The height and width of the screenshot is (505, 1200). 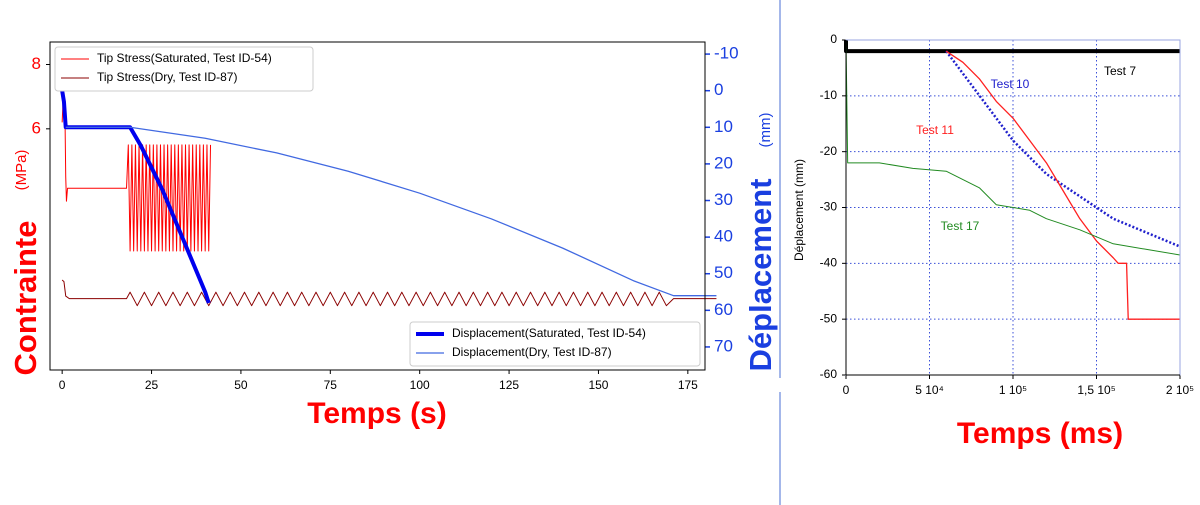 What do you see at coordinates (21, 170) in the screenshot?
I see `y-axis-unit: (MPa)` at bounding box center [21, 170].